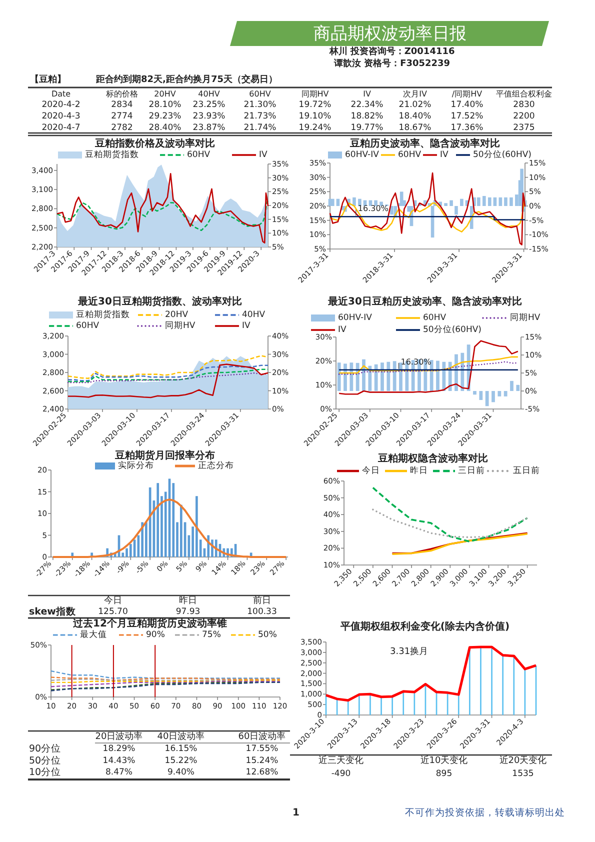  I want to click on text: 18.67%, so click(415, 128).